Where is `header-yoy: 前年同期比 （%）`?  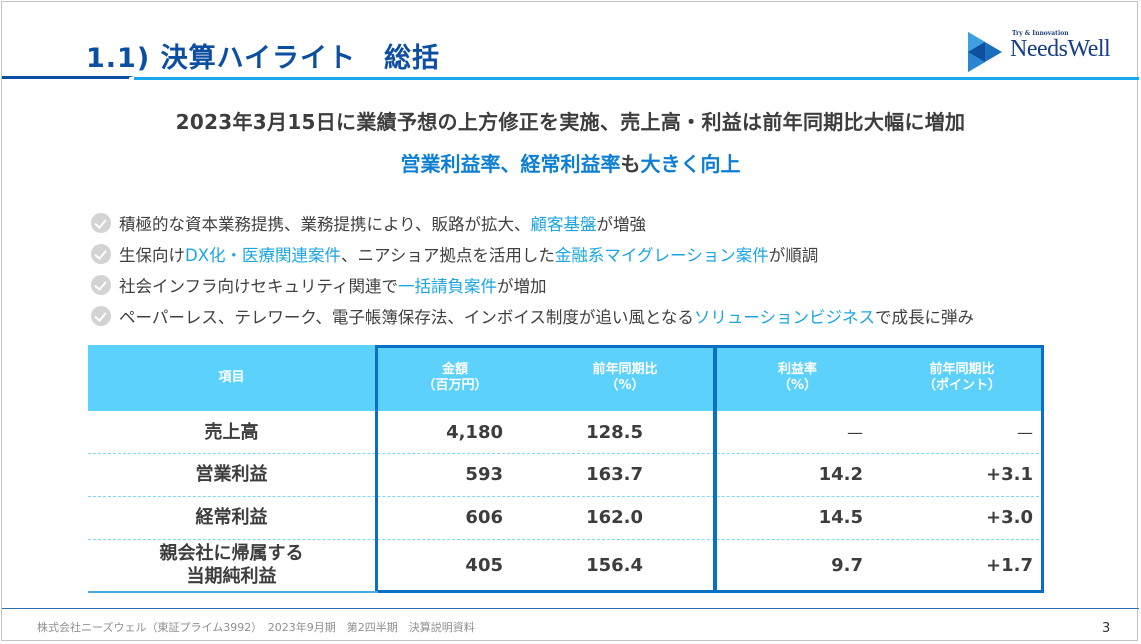 header-yoy: 前年同期比 （%） is located at coordinates (625, 378).